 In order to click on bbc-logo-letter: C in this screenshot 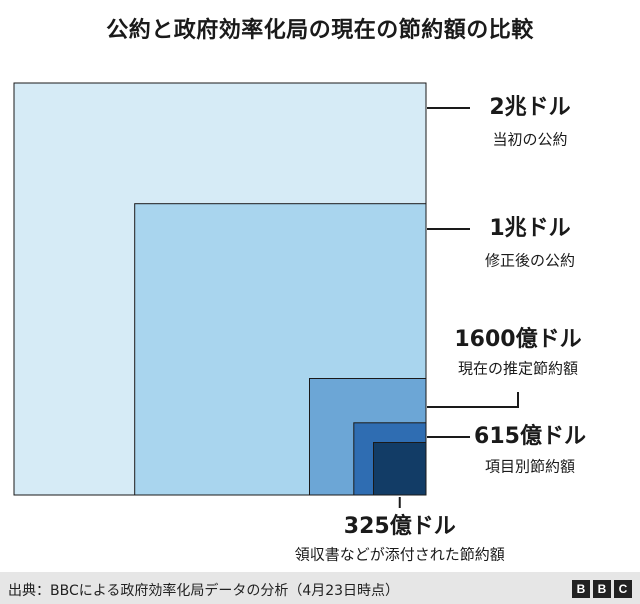, I will do `click(623, 589)`.